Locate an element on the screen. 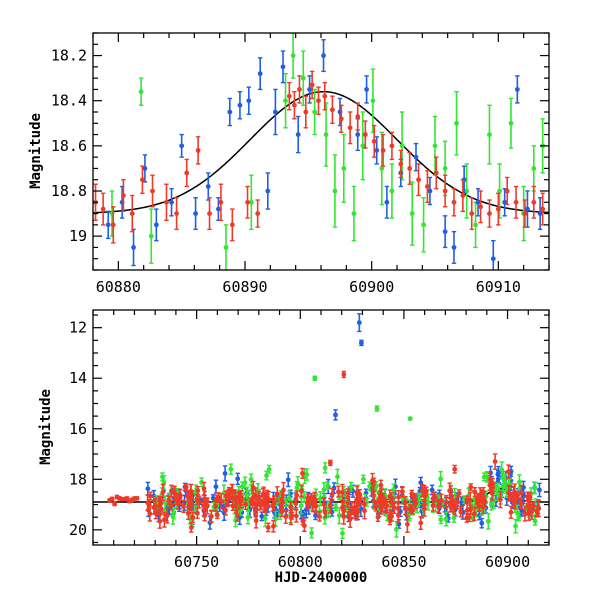 The image size is (600, 600). y-tick-label: 19 is located at coordinates (78, 236).